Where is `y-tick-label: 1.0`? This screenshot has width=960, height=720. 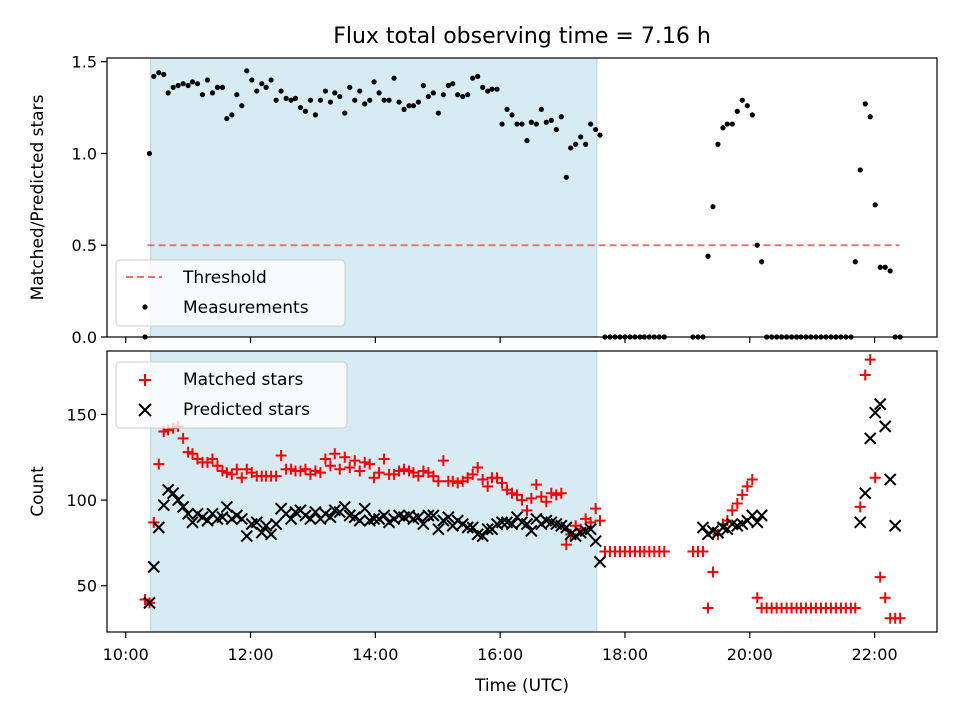 y-tick-label: 1.0 is located at coordinates (84, 153).